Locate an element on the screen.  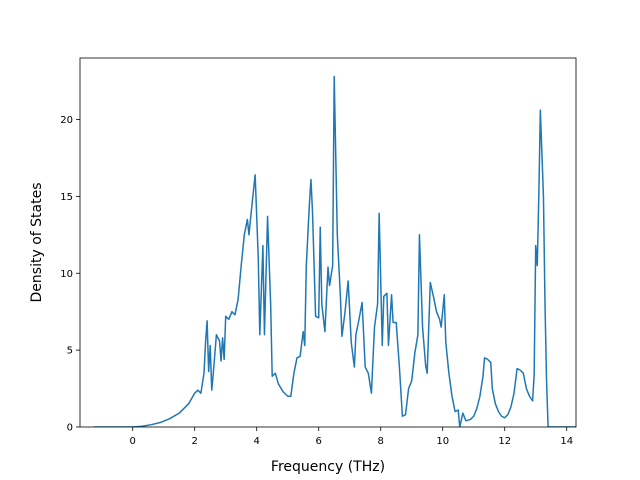
x-tick-label: 10 is located at coordinates (442, 441).